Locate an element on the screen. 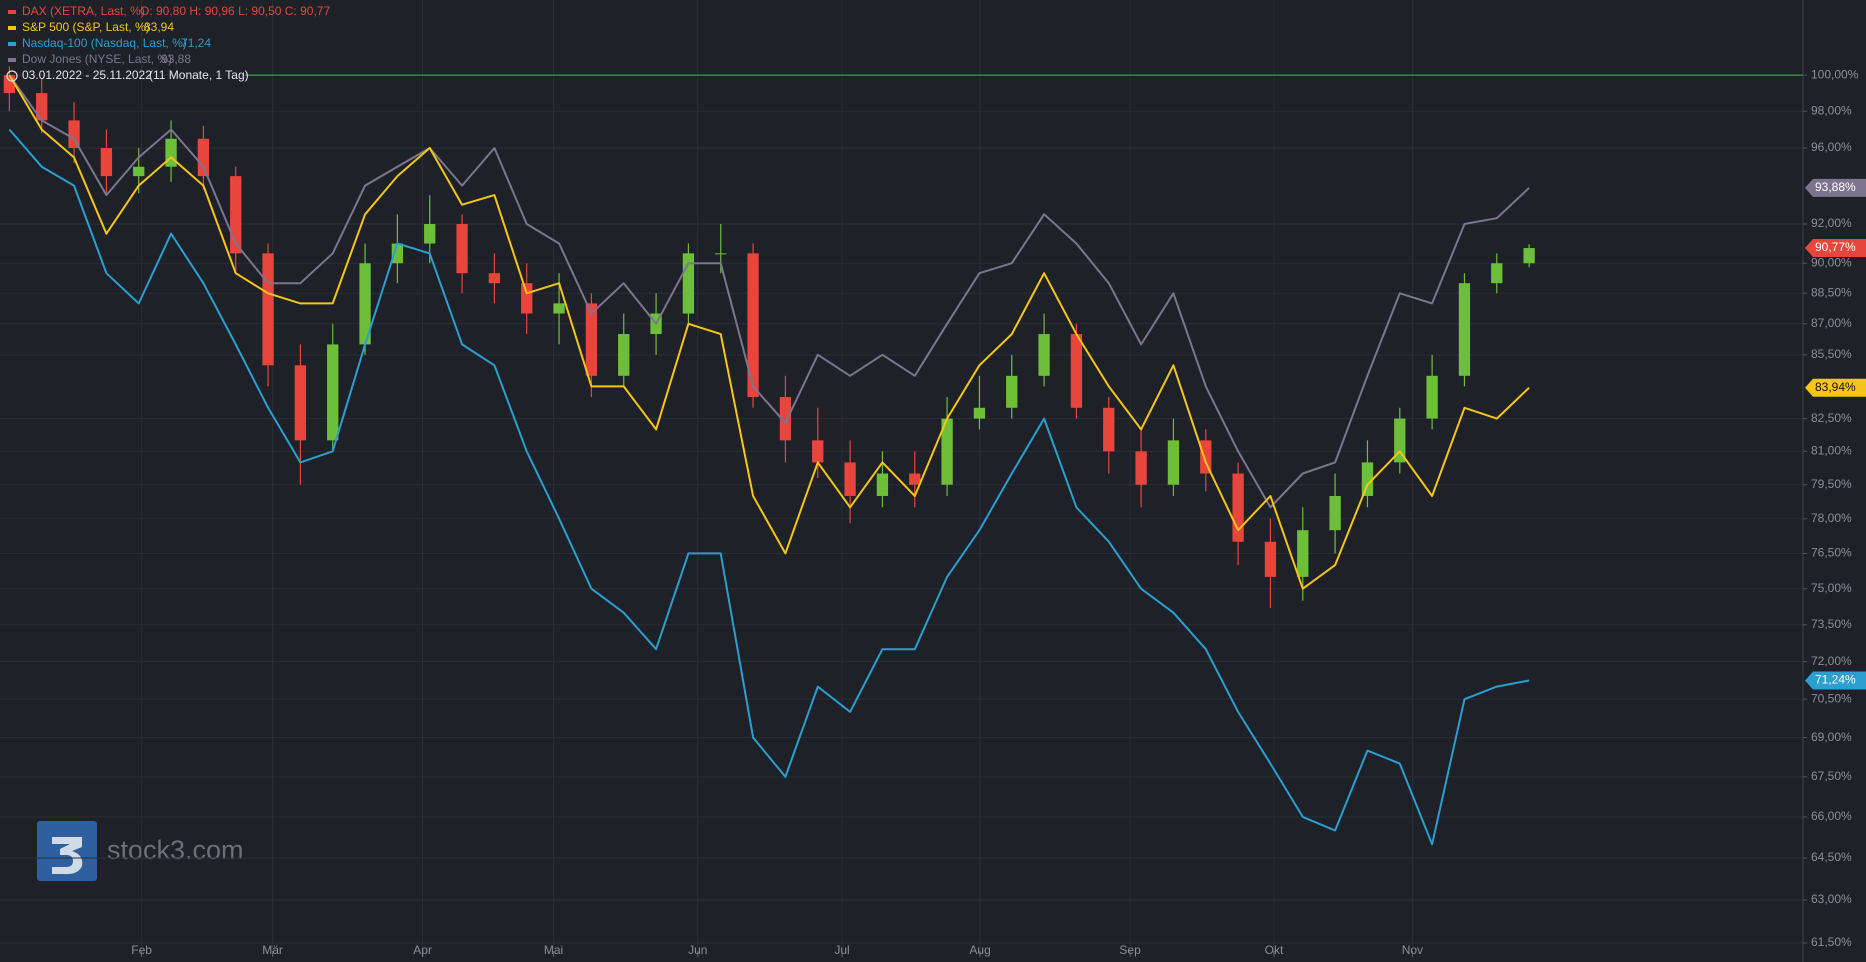 The width and height of the screenshot is (1866, 962). legend-label: Dow Jones (NYSE, Last, %) is located at coordinates (97, 59).